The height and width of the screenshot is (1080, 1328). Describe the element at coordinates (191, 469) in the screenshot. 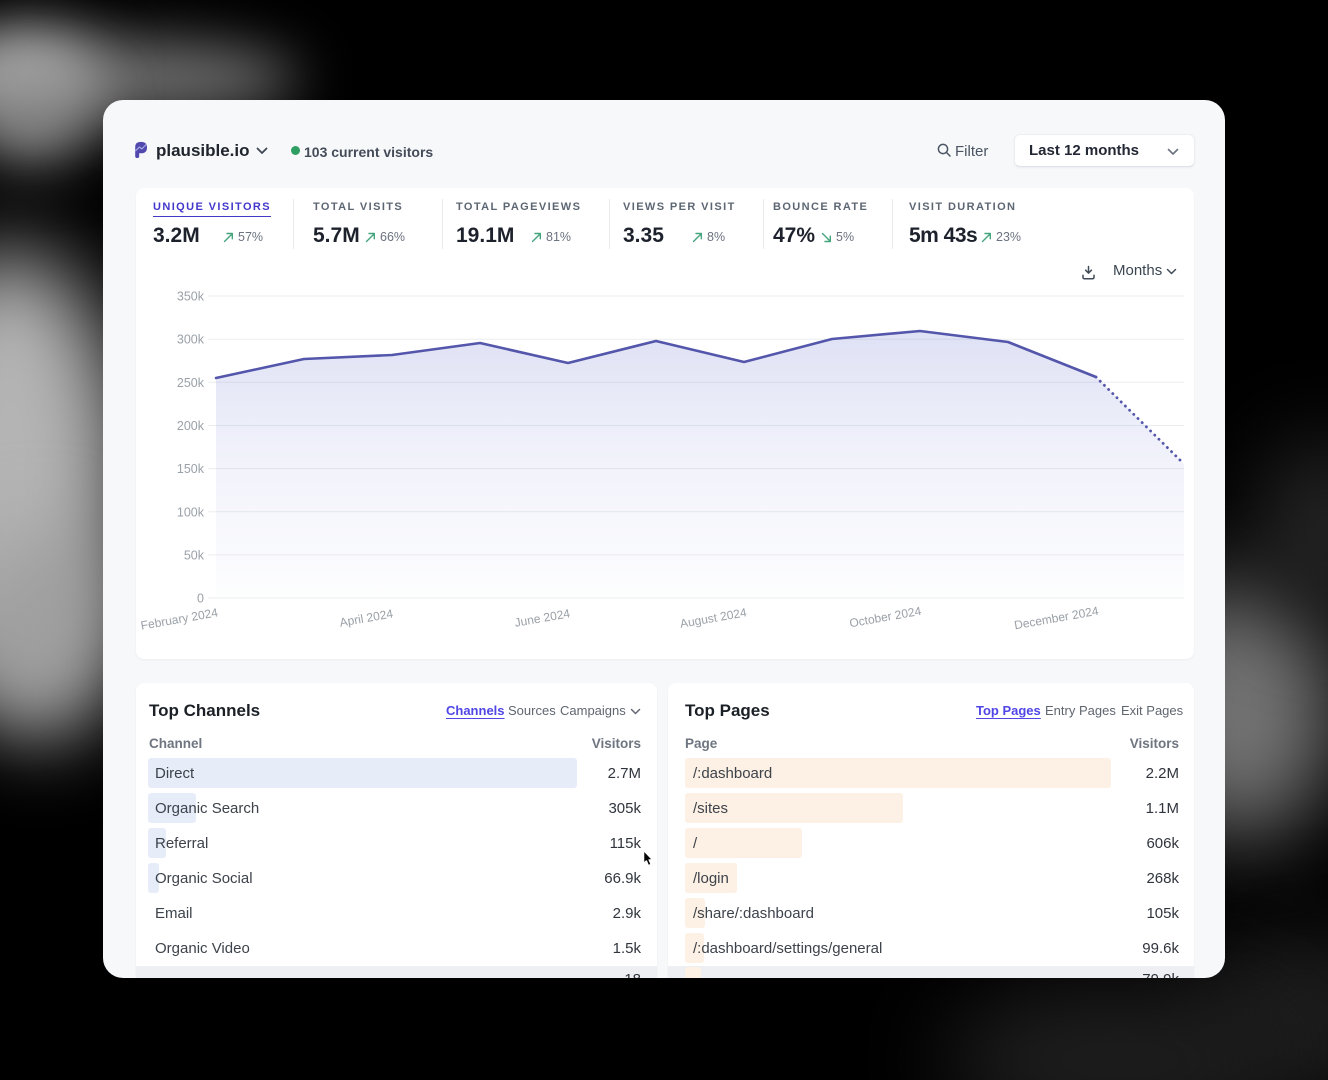

I see `svg-text: 150k` at that location.